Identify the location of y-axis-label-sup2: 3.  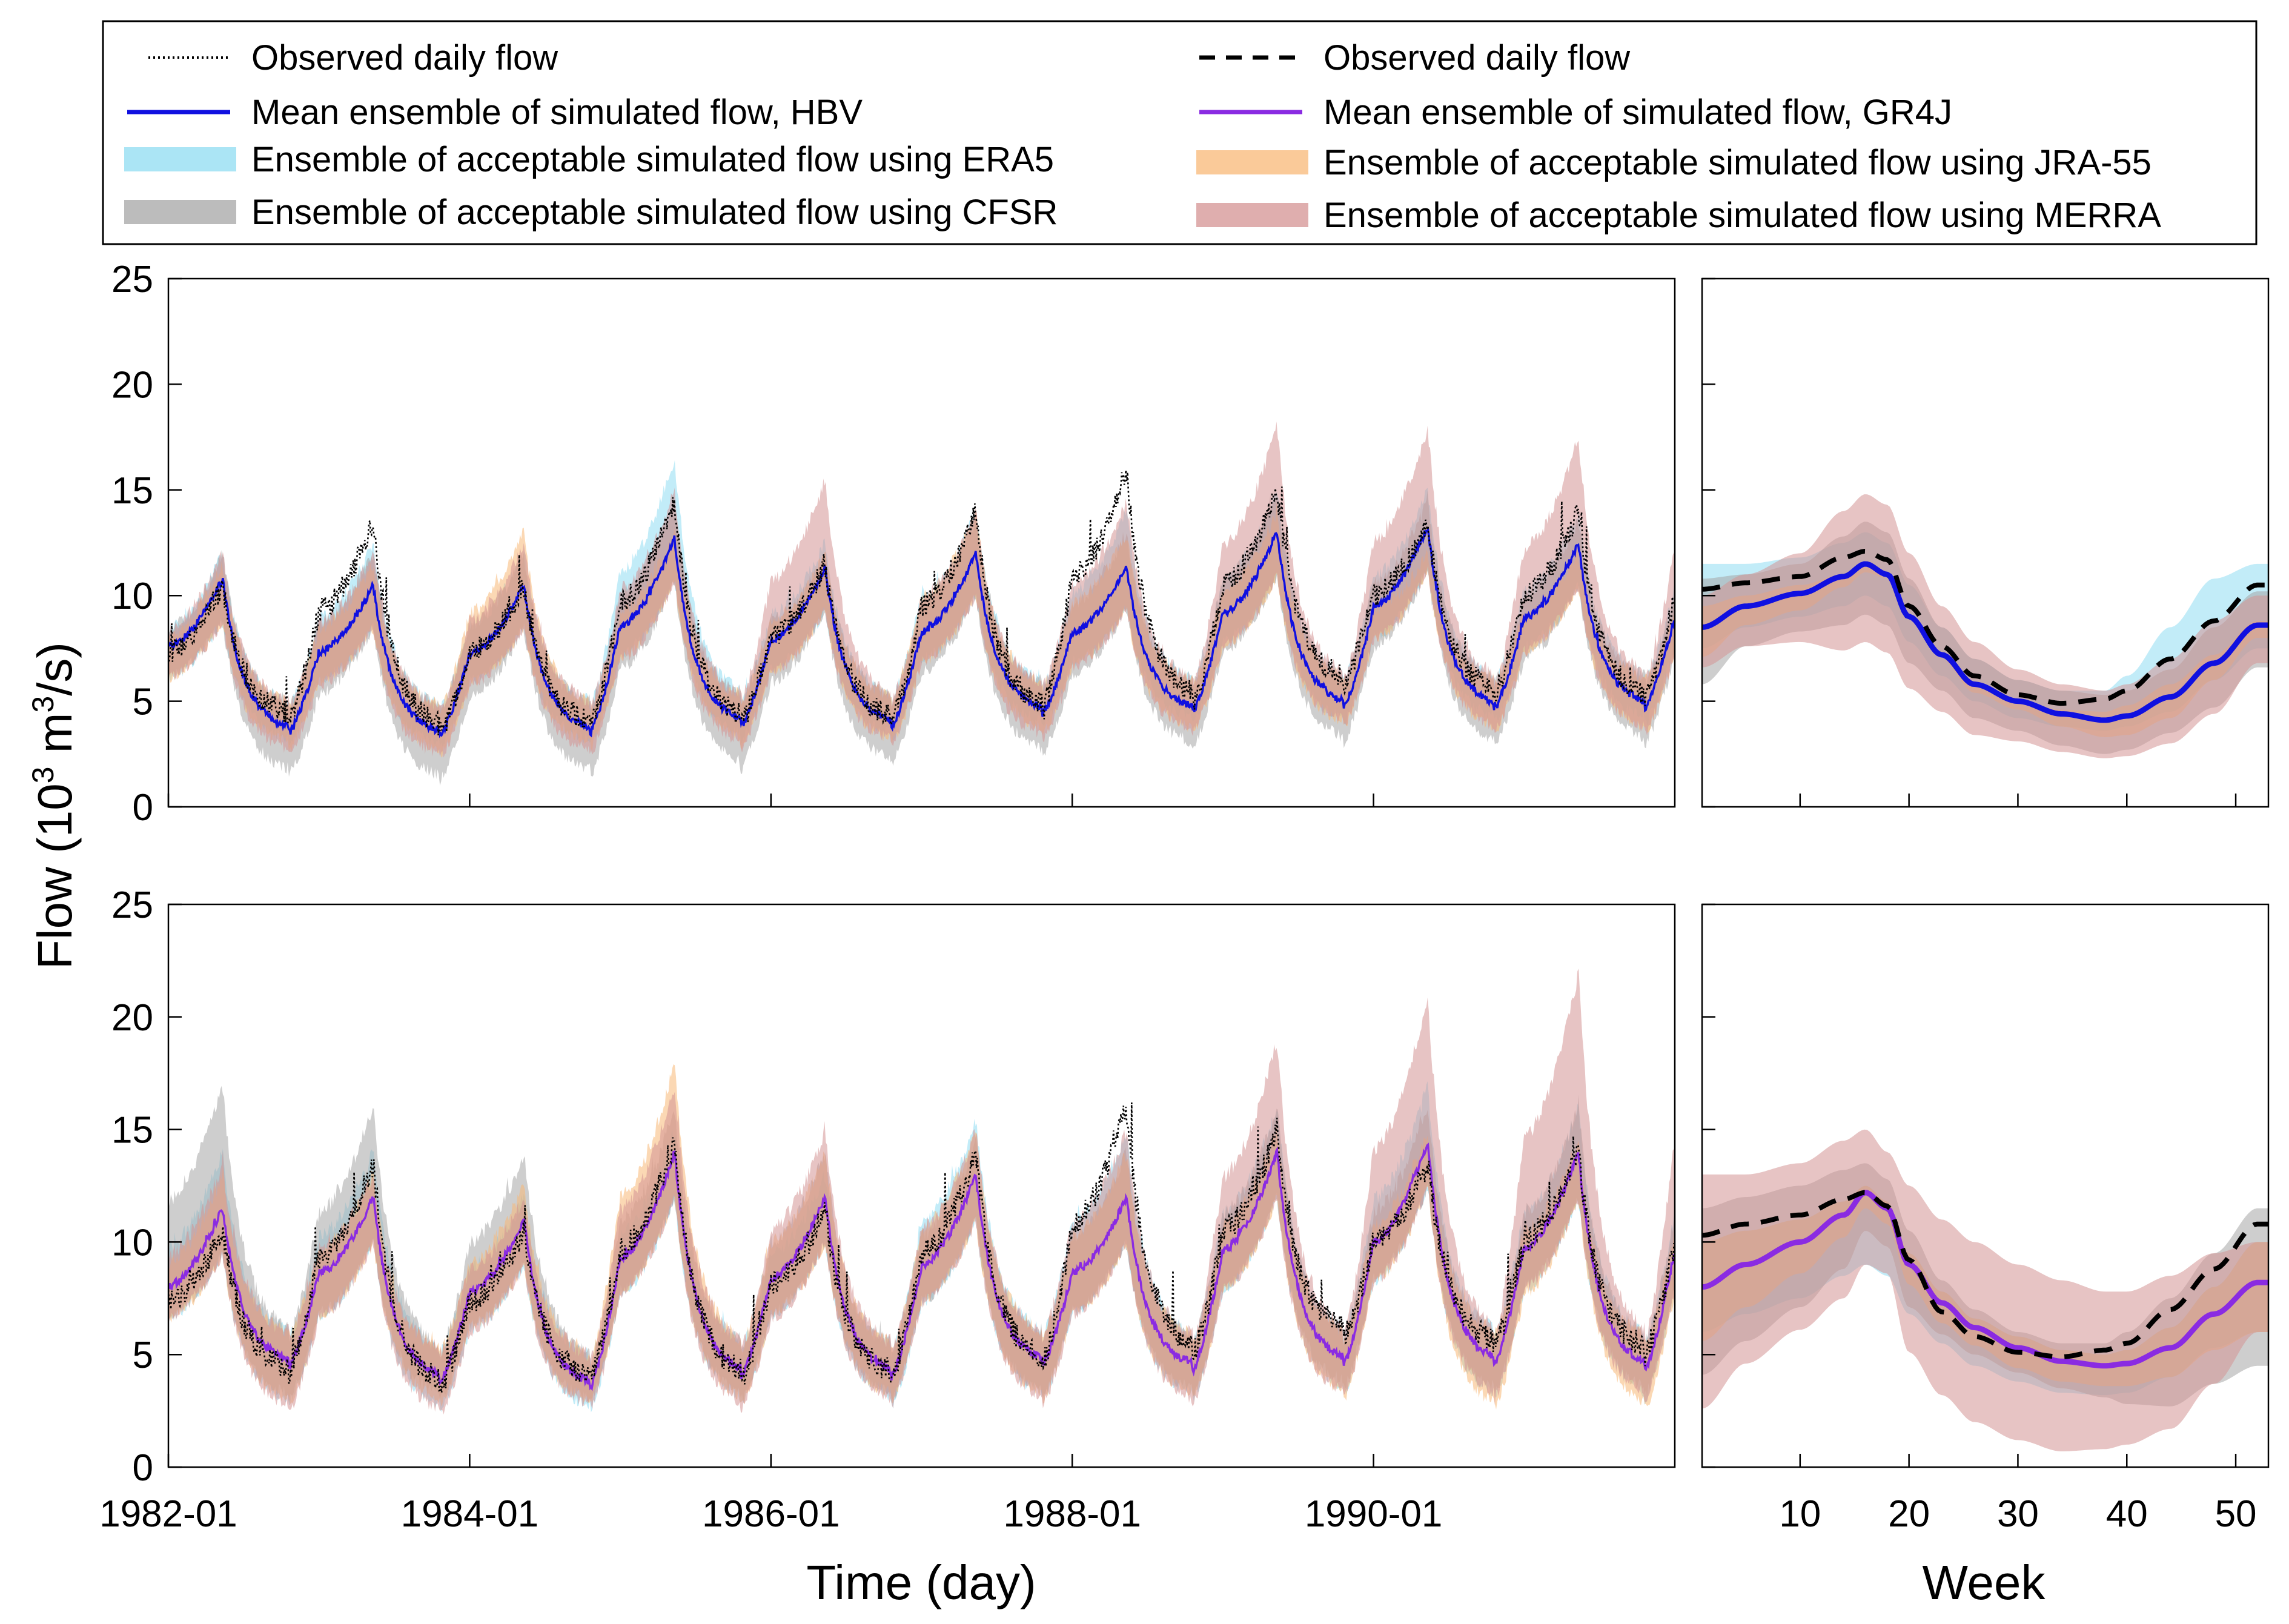
(43, 705).